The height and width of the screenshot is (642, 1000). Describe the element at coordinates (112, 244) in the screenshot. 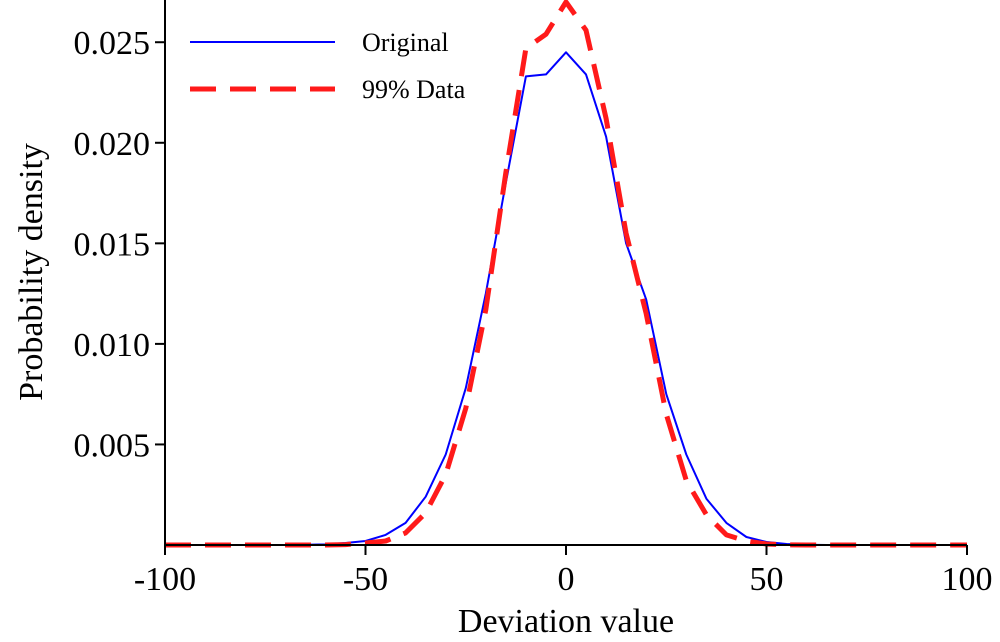

I see `y-tick-label: 0.015` at that location.